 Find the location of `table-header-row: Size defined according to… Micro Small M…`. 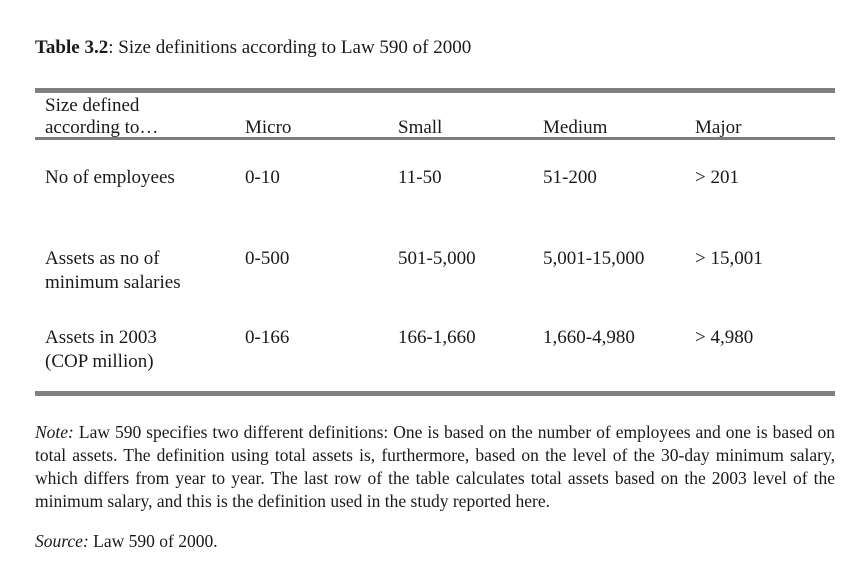

table-header-row: Size defined according to… Micro Small M… is located at coordinates (435, 116).